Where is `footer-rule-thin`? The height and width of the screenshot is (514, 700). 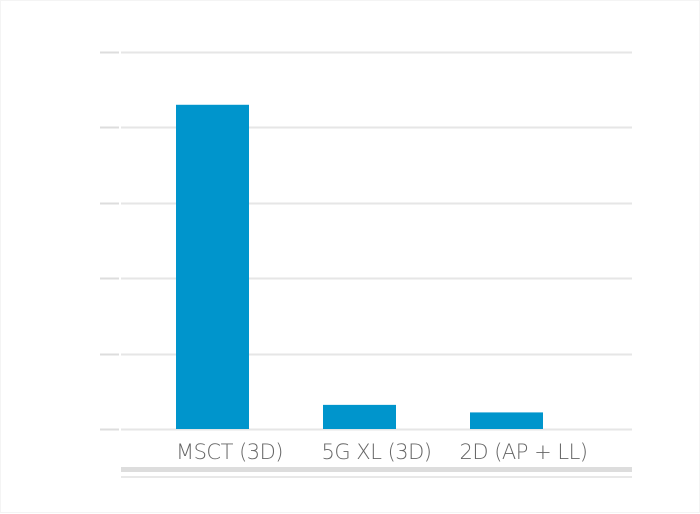 footer-rule-thin is located at coordinates (376, 477).